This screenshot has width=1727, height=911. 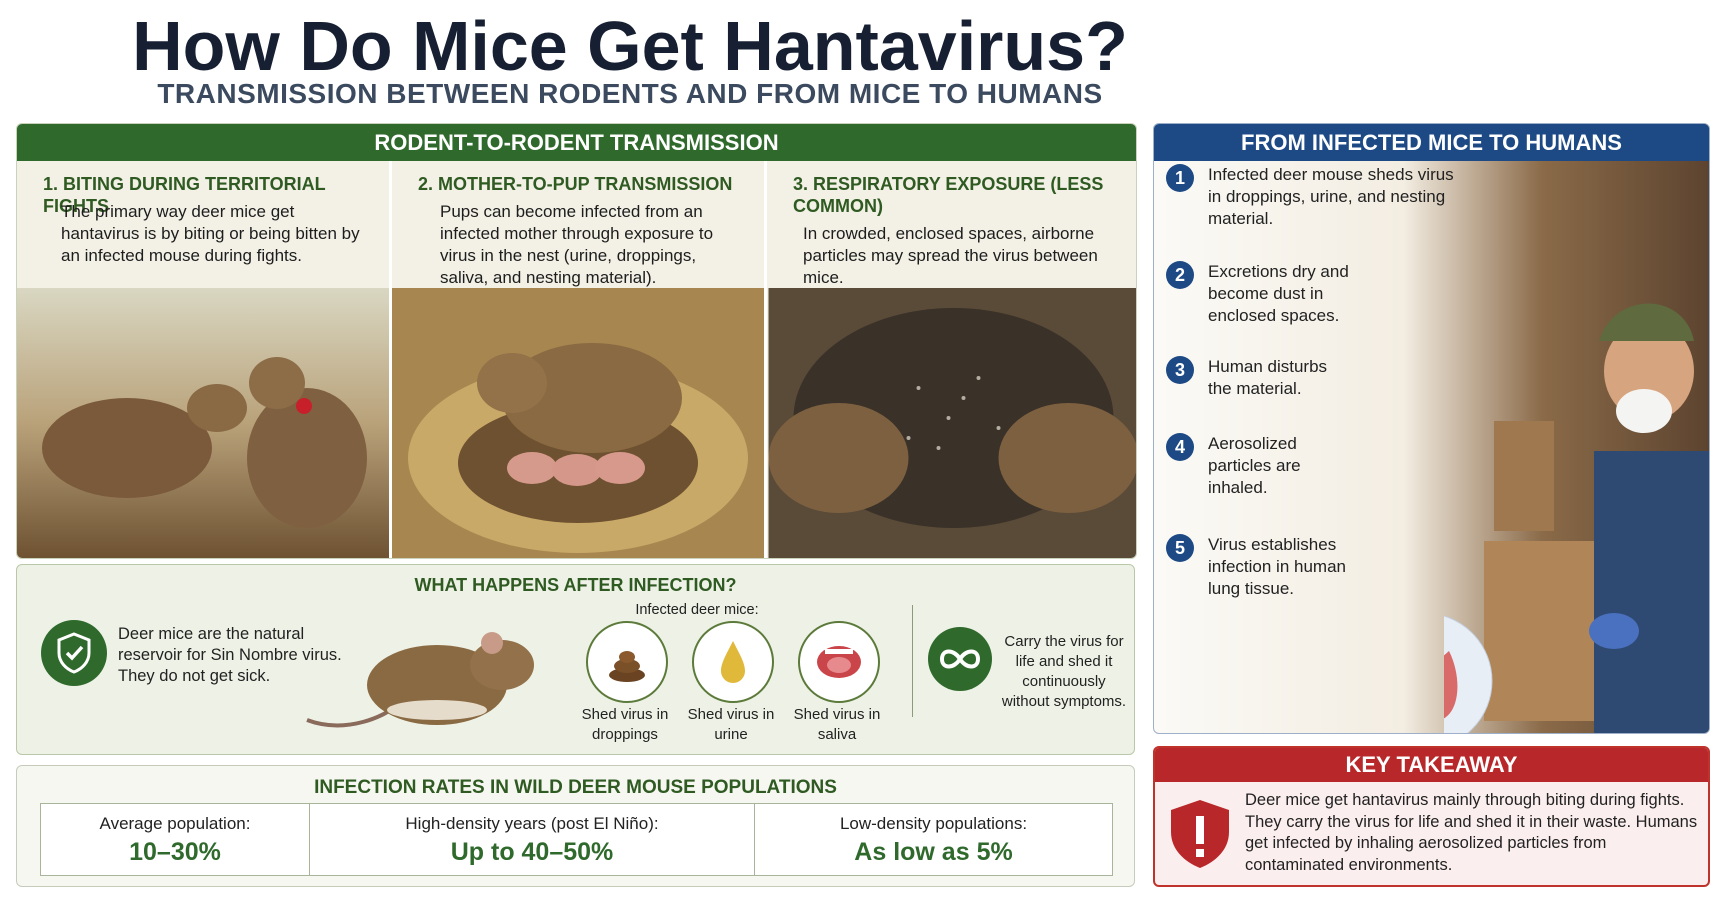 What do you see at coordinates (420, 680) in the screenshot?
I see `mouse-illustration` at bounding box center [420, 680].